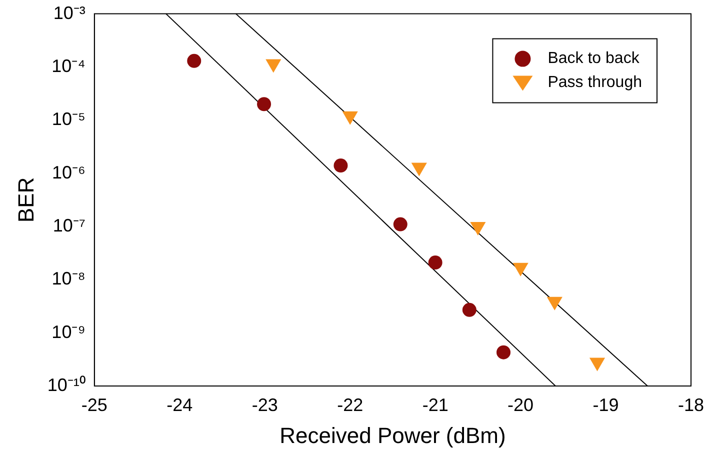  What do you see at coordinates (595, 83) in the screenshot?
I see `legend-label: Pass through` at bounding box center [595, 83].